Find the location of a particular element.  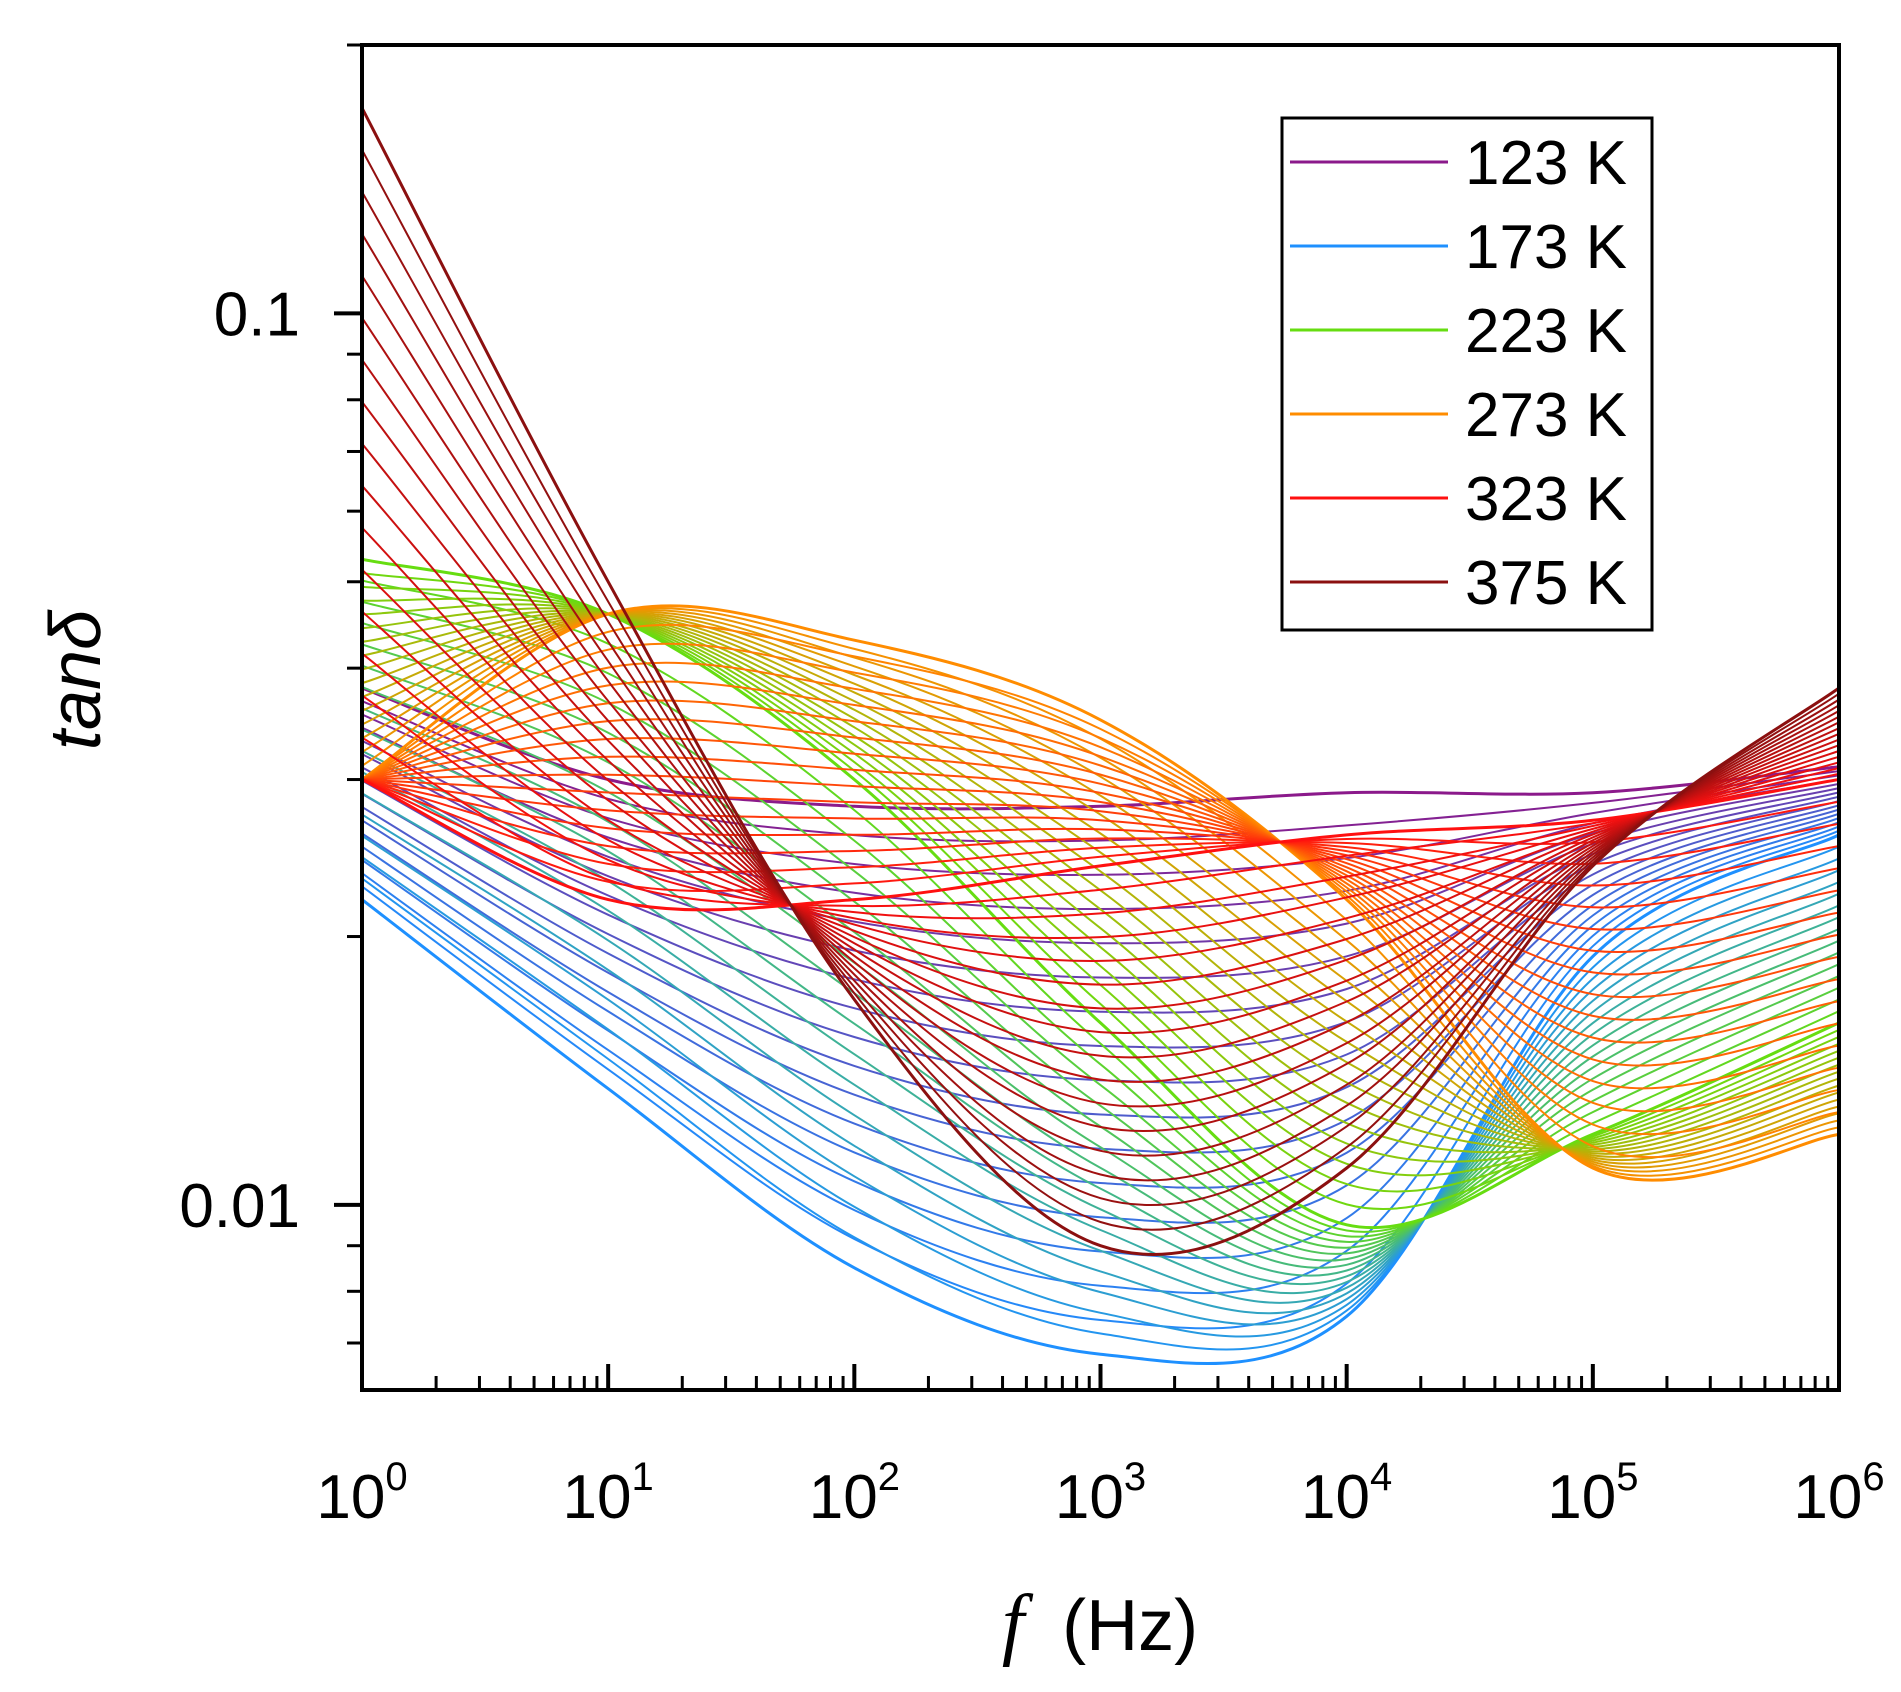

legend-label: 375 K is located at coordinates (1546, 583).